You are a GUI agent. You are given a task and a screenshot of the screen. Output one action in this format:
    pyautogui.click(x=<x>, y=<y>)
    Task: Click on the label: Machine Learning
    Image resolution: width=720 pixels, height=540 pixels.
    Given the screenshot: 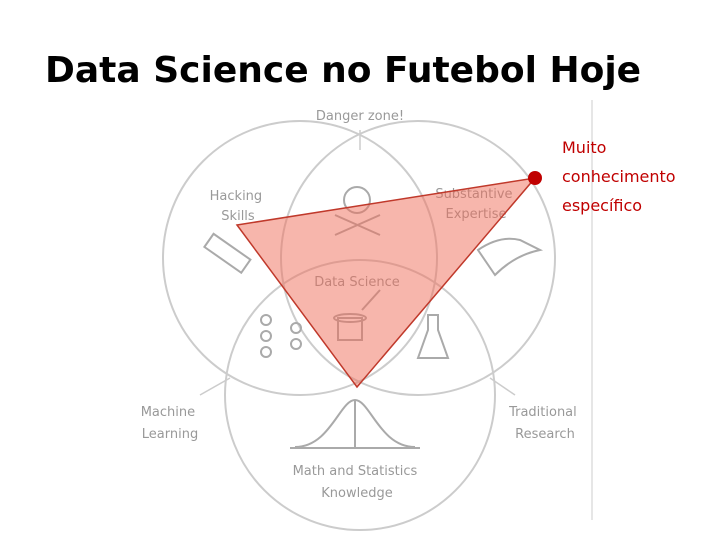 What is the action you would take?
    pyautogui.click(x=170, y=423)
    